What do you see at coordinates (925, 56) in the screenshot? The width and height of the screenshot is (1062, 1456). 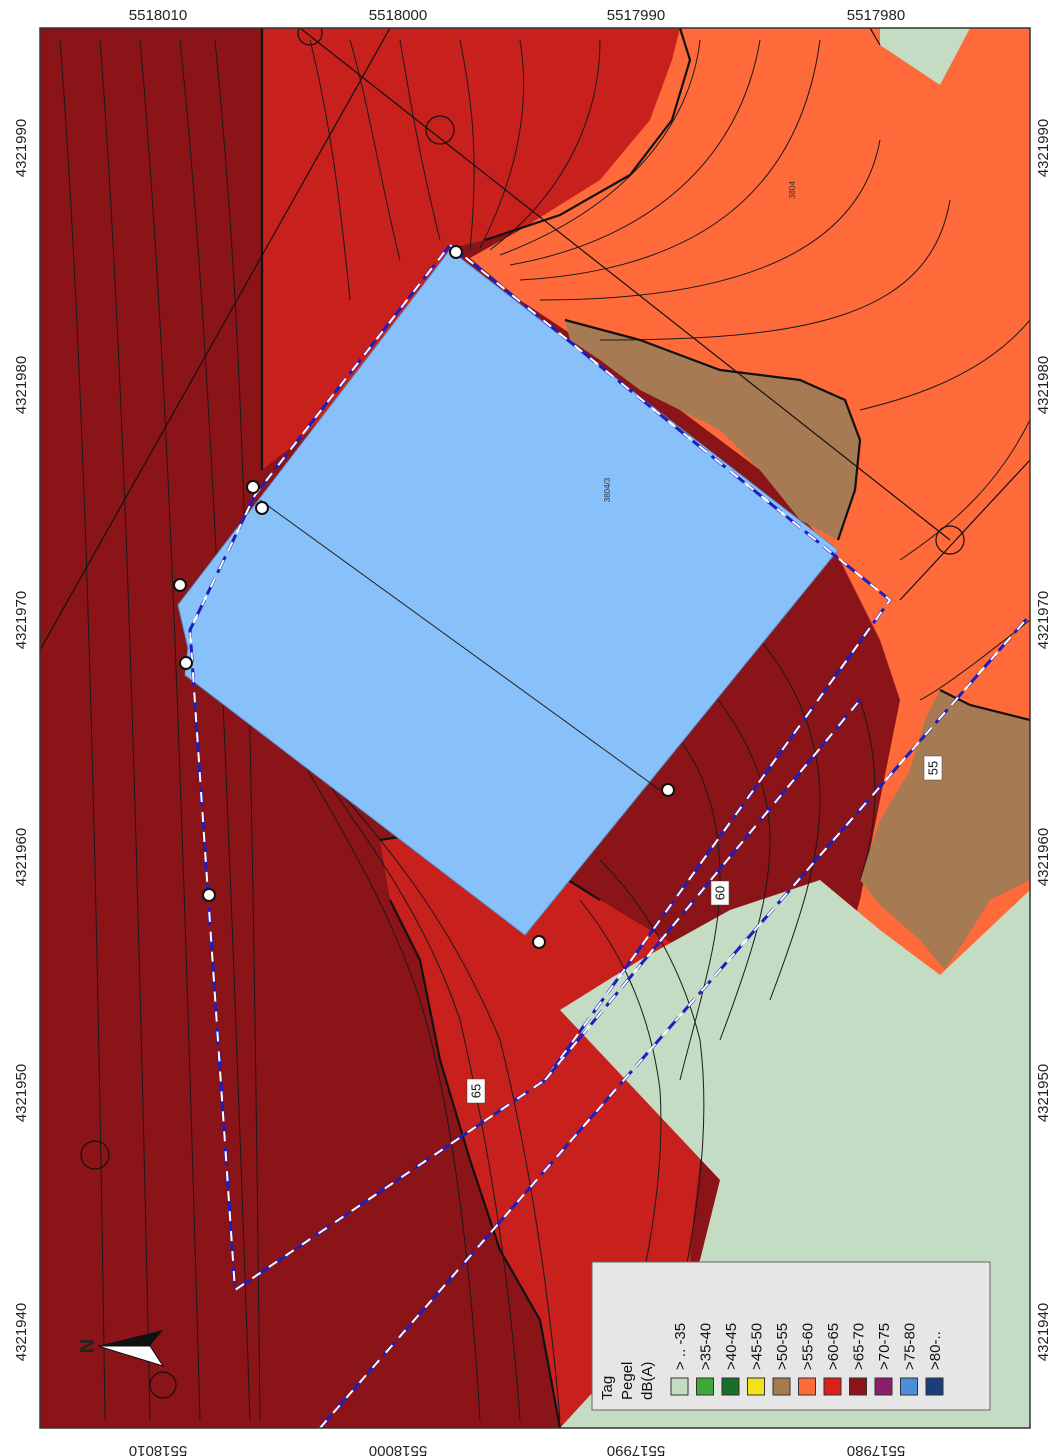 I see `band-below-35-top` at bounding box center [925, 56].